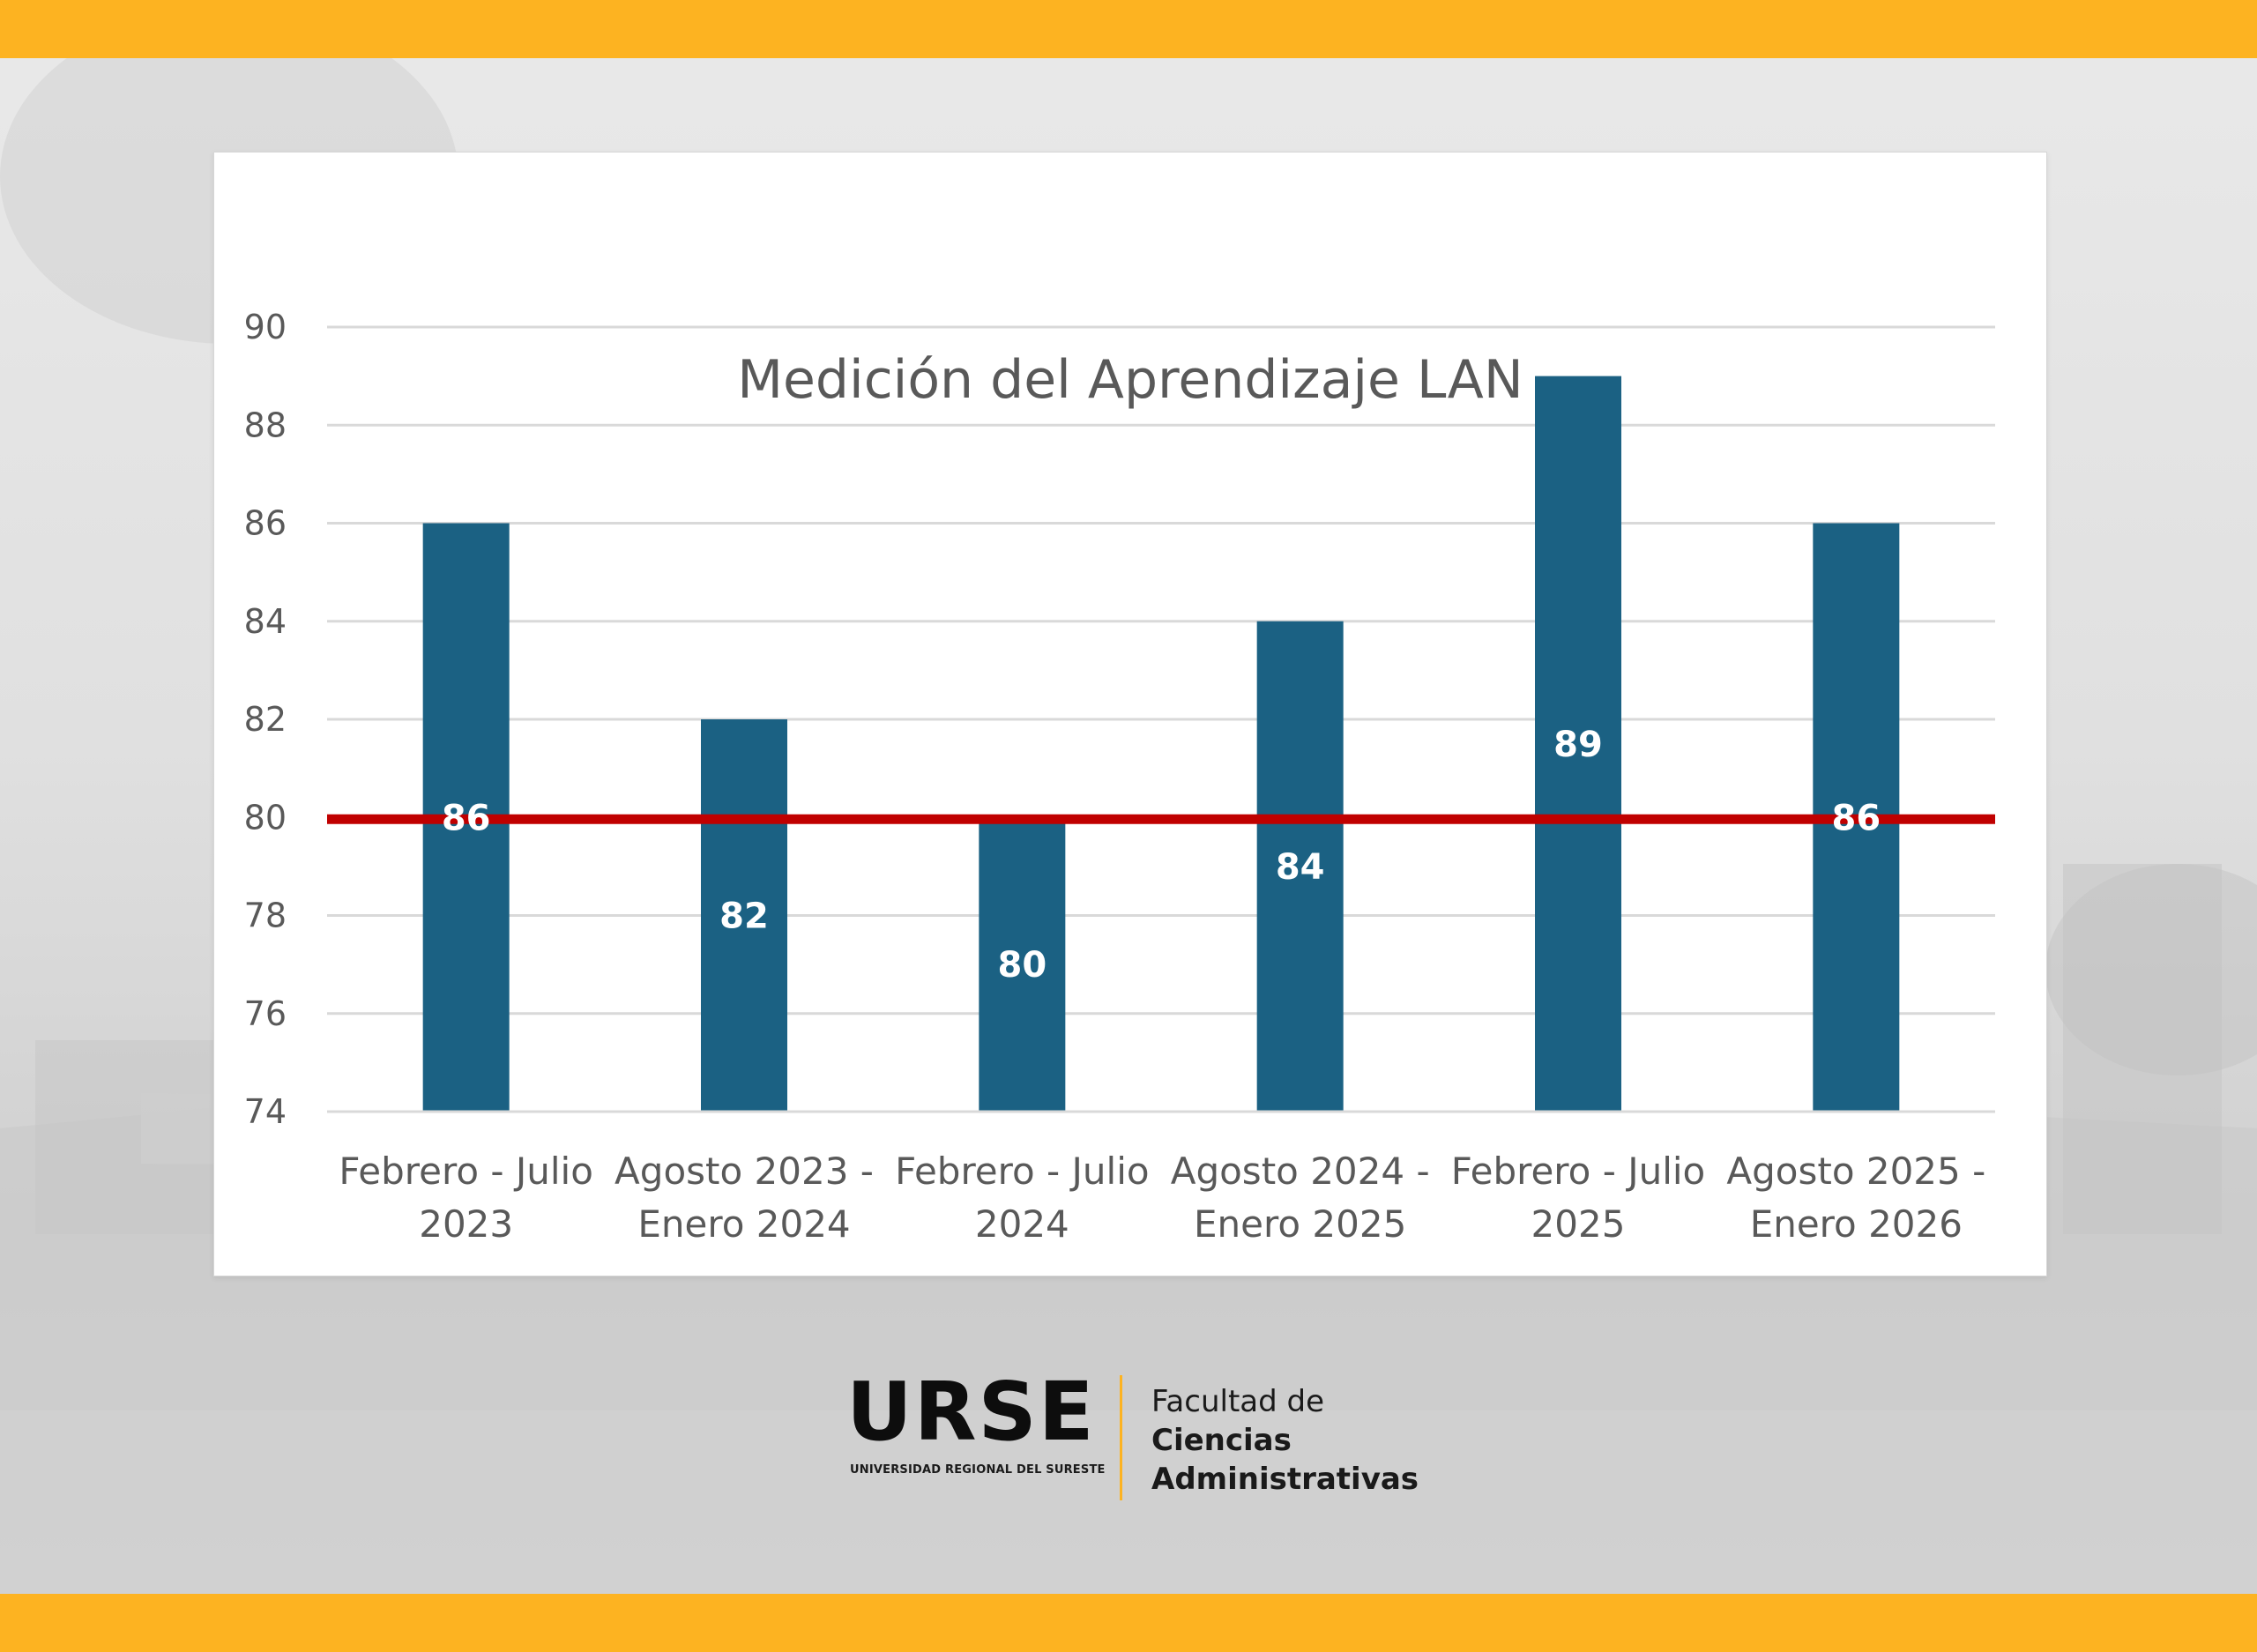  Describe the element at coordinates (1300, 1171) in the screenshot. I see `x-category-label: Agosto 2024 -` at that location.